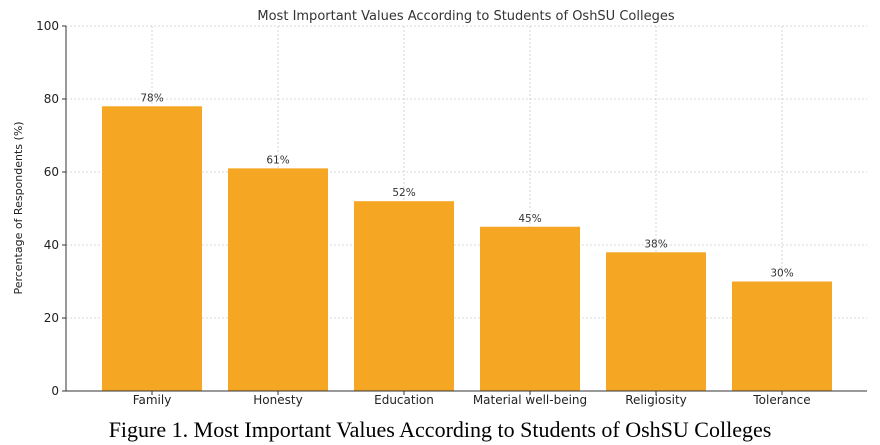 The height and width of the screenshot is (445, 880). I want to click on bar-honesty, so click(278, 279).